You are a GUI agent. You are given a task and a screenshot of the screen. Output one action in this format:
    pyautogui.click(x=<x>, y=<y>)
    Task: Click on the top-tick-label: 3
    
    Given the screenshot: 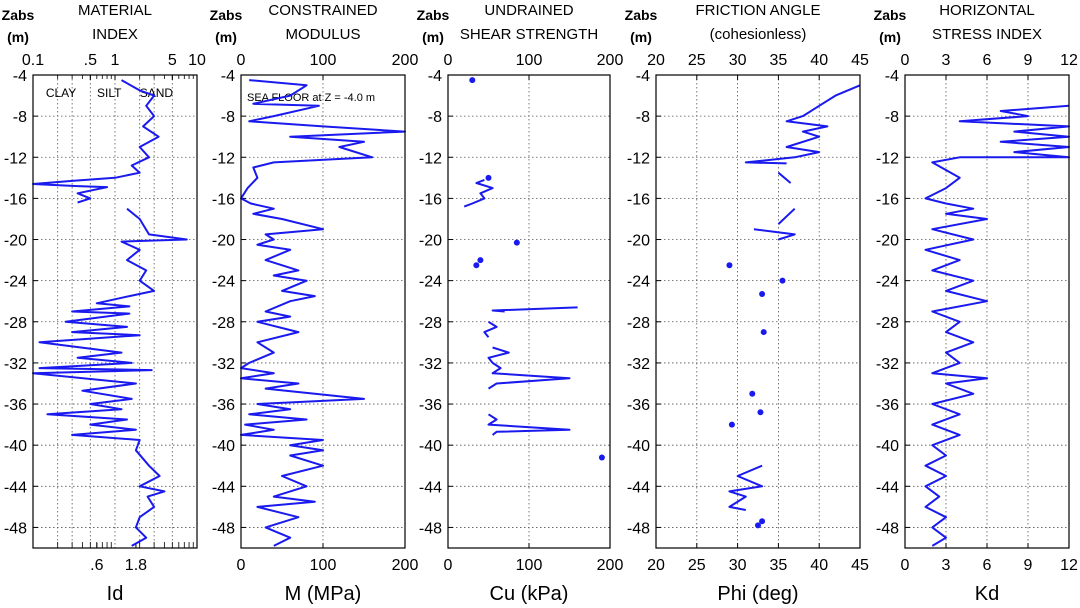 What is the action you would take?
    pyautogui.click(x=946, y=60)
    